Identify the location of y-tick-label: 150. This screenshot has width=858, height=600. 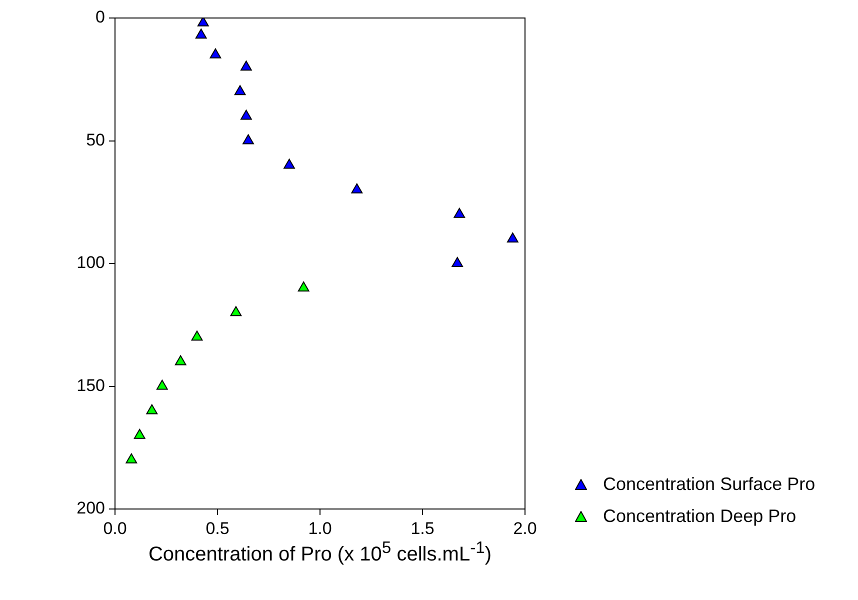
(90, 385).